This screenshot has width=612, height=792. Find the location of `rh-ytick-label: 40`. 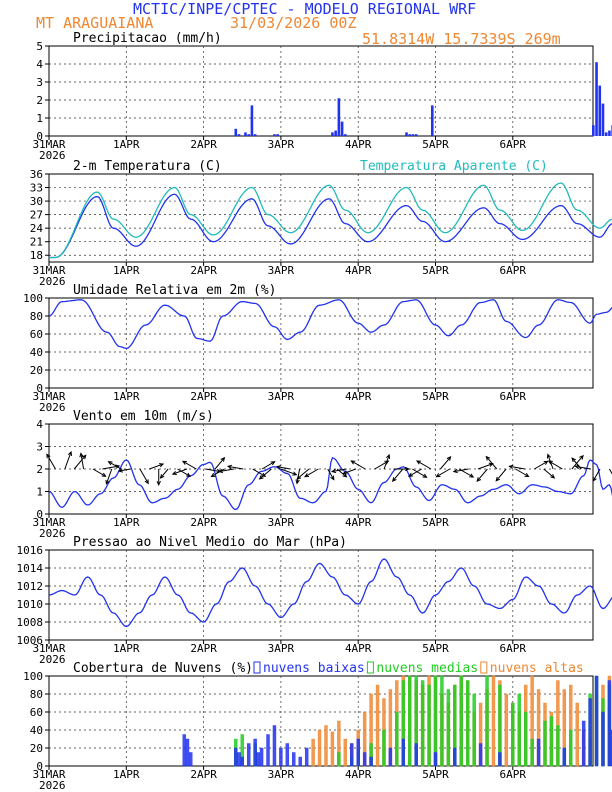

rh-ytick-label: 40 is located at coordinates (36, 352).